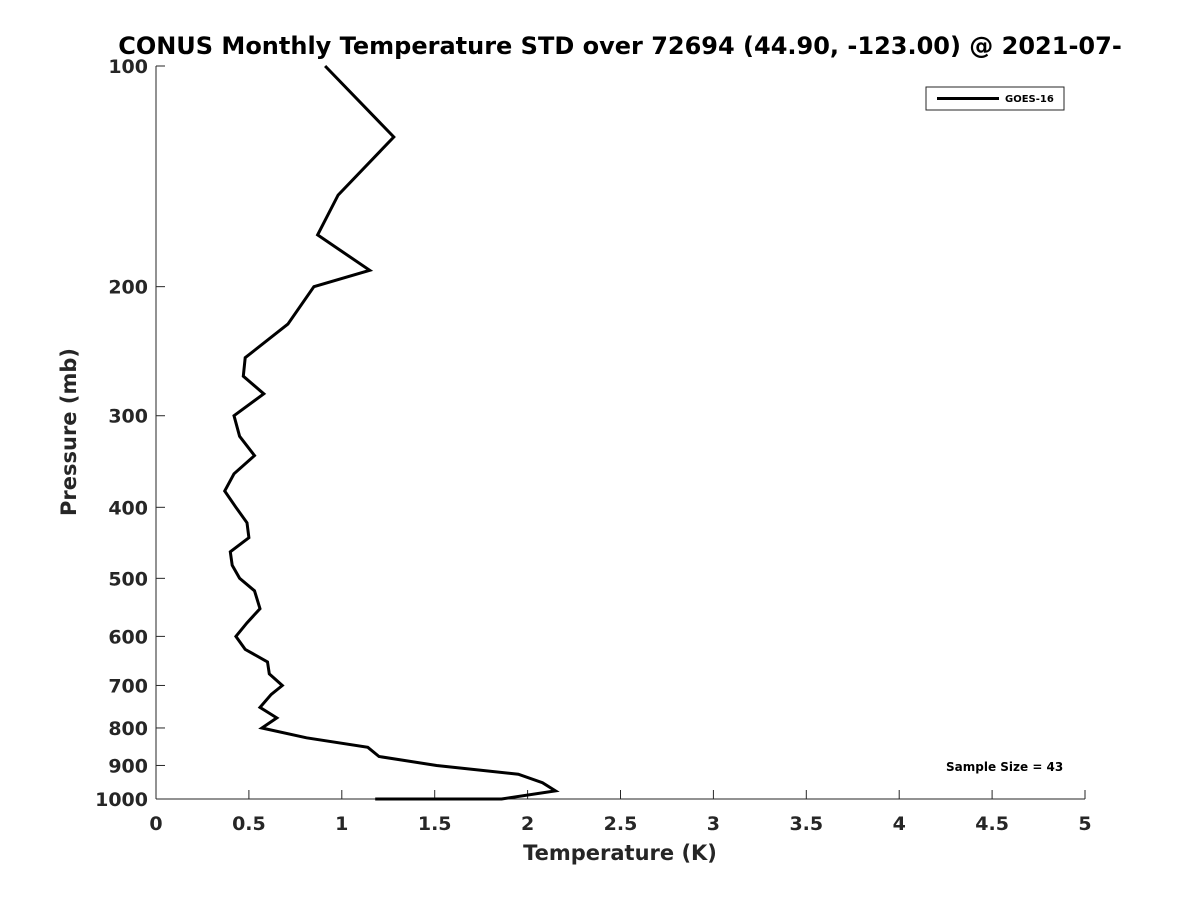  I want to click on y-tick-label: 100, so click(128, 67).